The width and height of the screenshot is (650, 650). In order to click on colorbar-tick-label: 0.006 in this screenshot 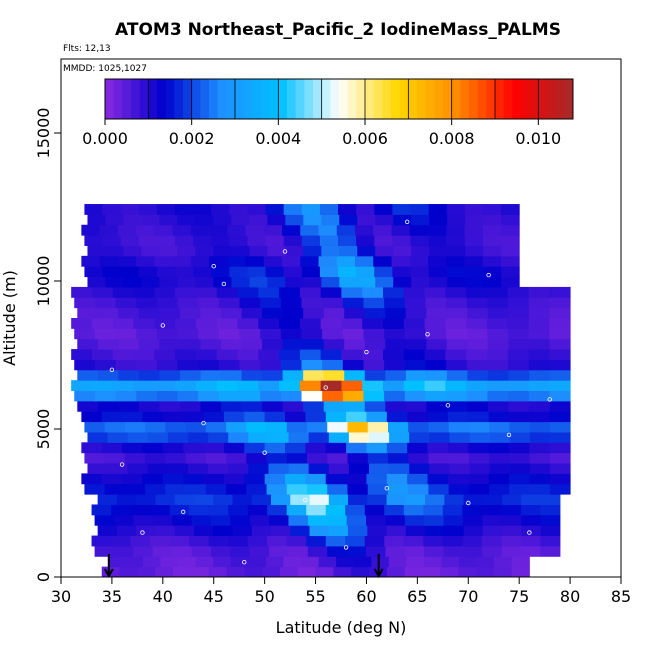, I will do `click(365, 138)`.